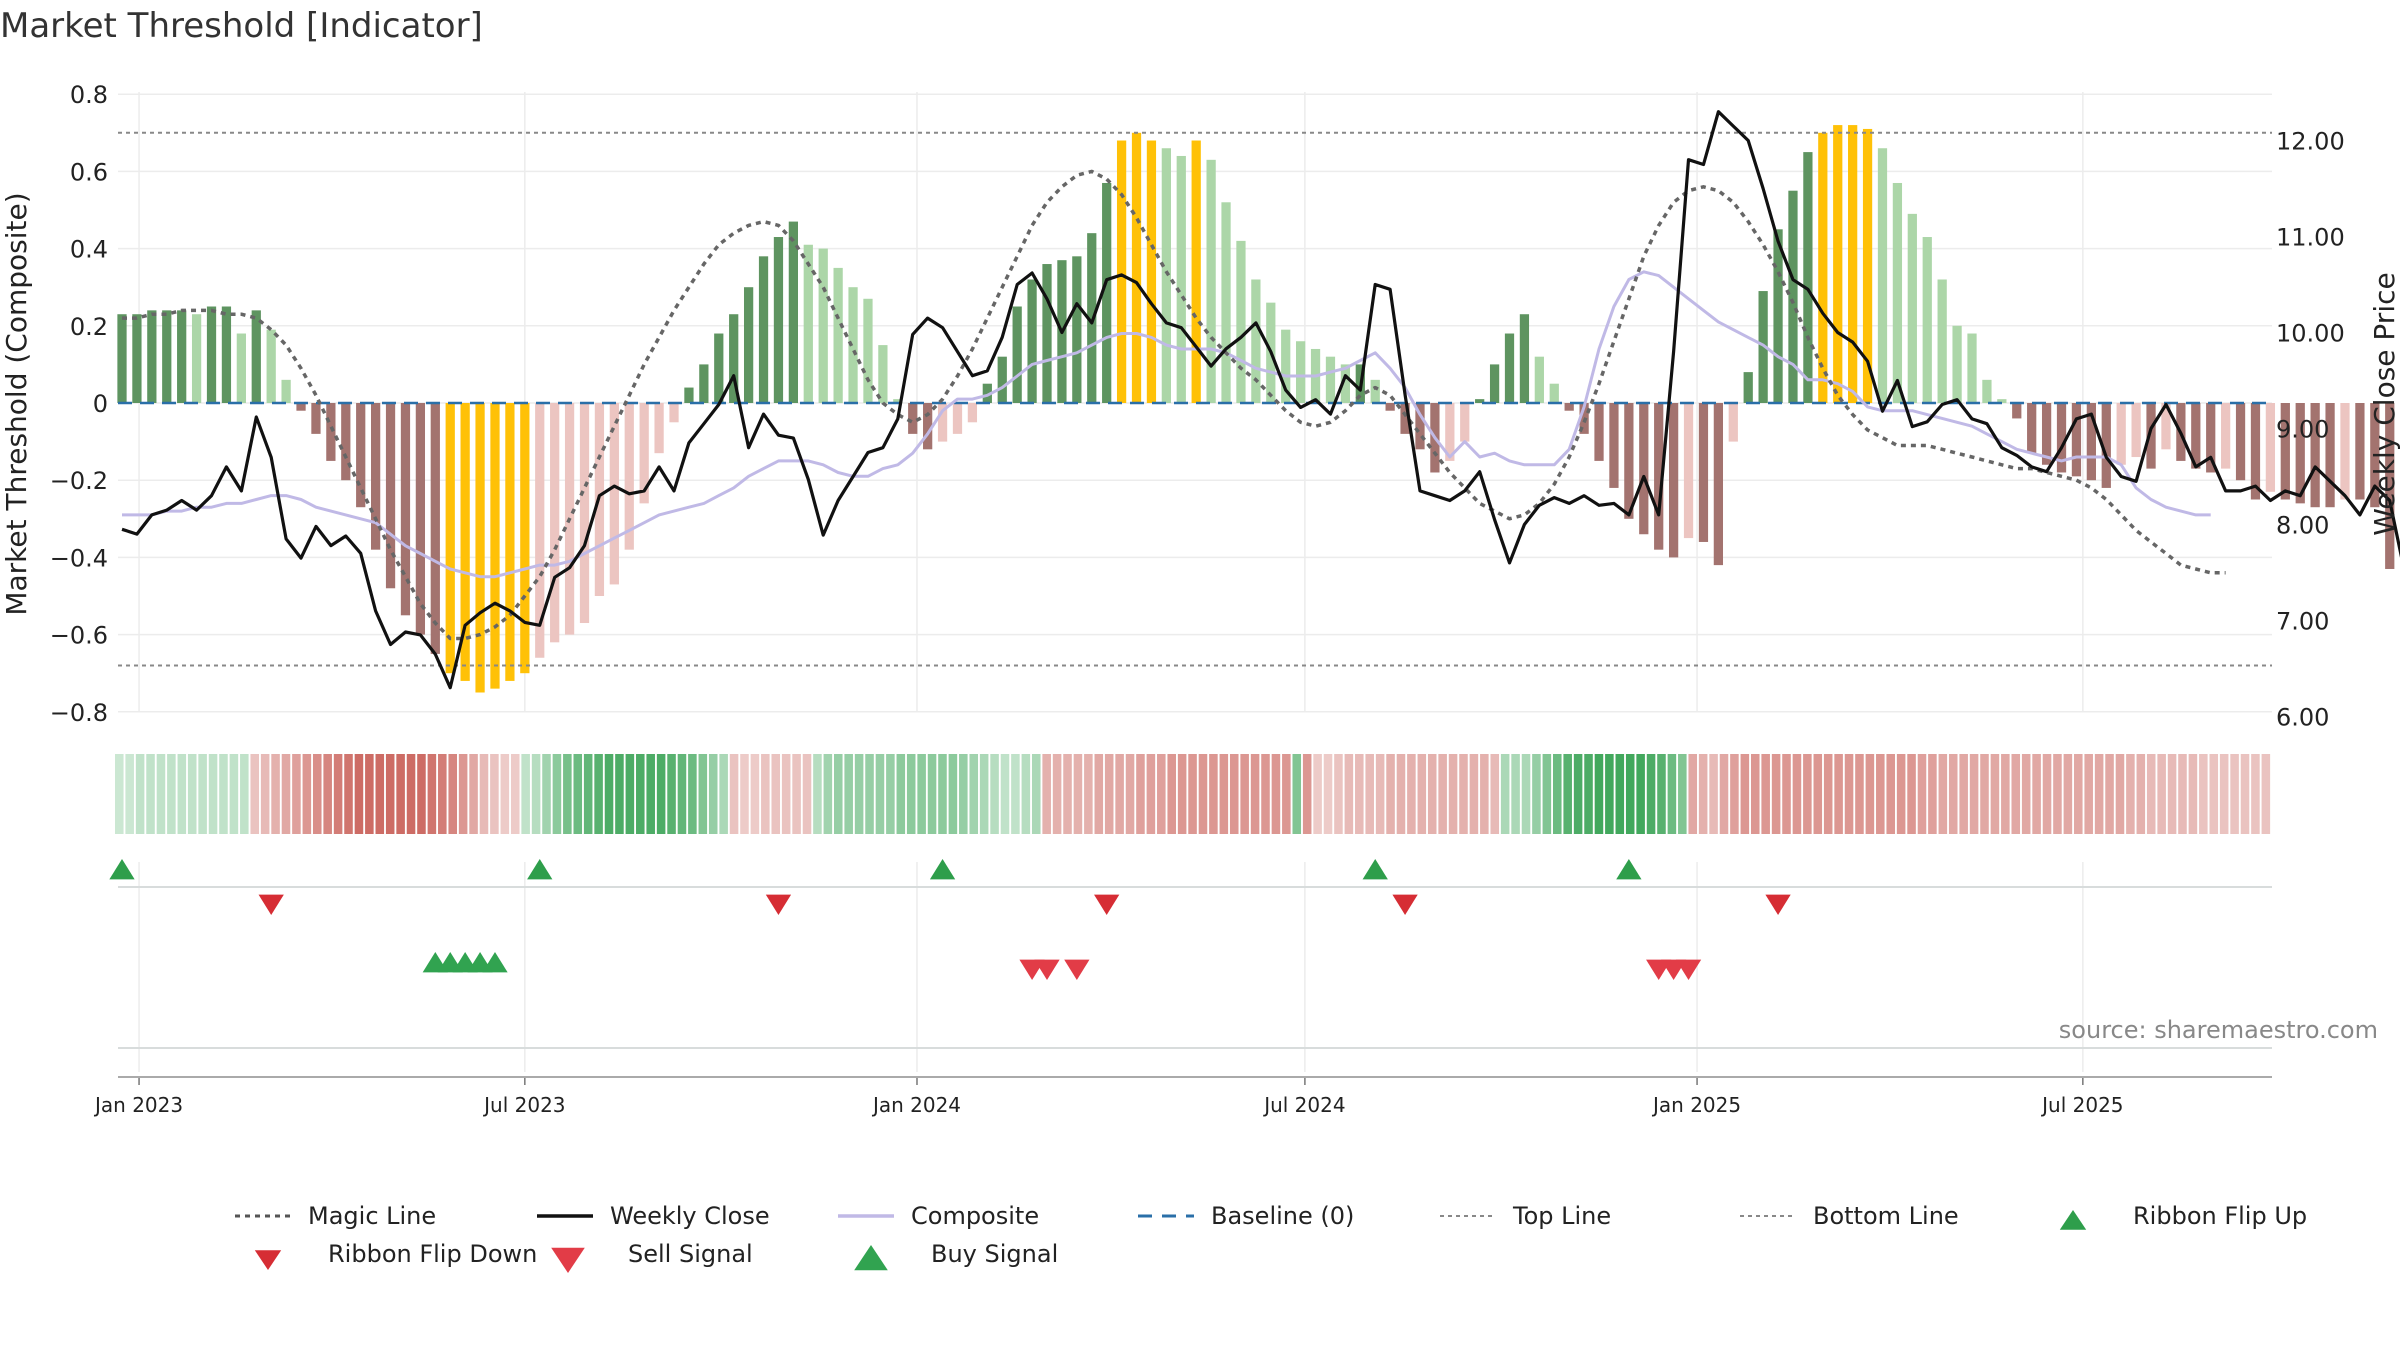 This screenshot has width=2400, height=1350. Describe the element at coordinates (495, 962) in the screenshot. I see `buy-signal-marker` at that location.